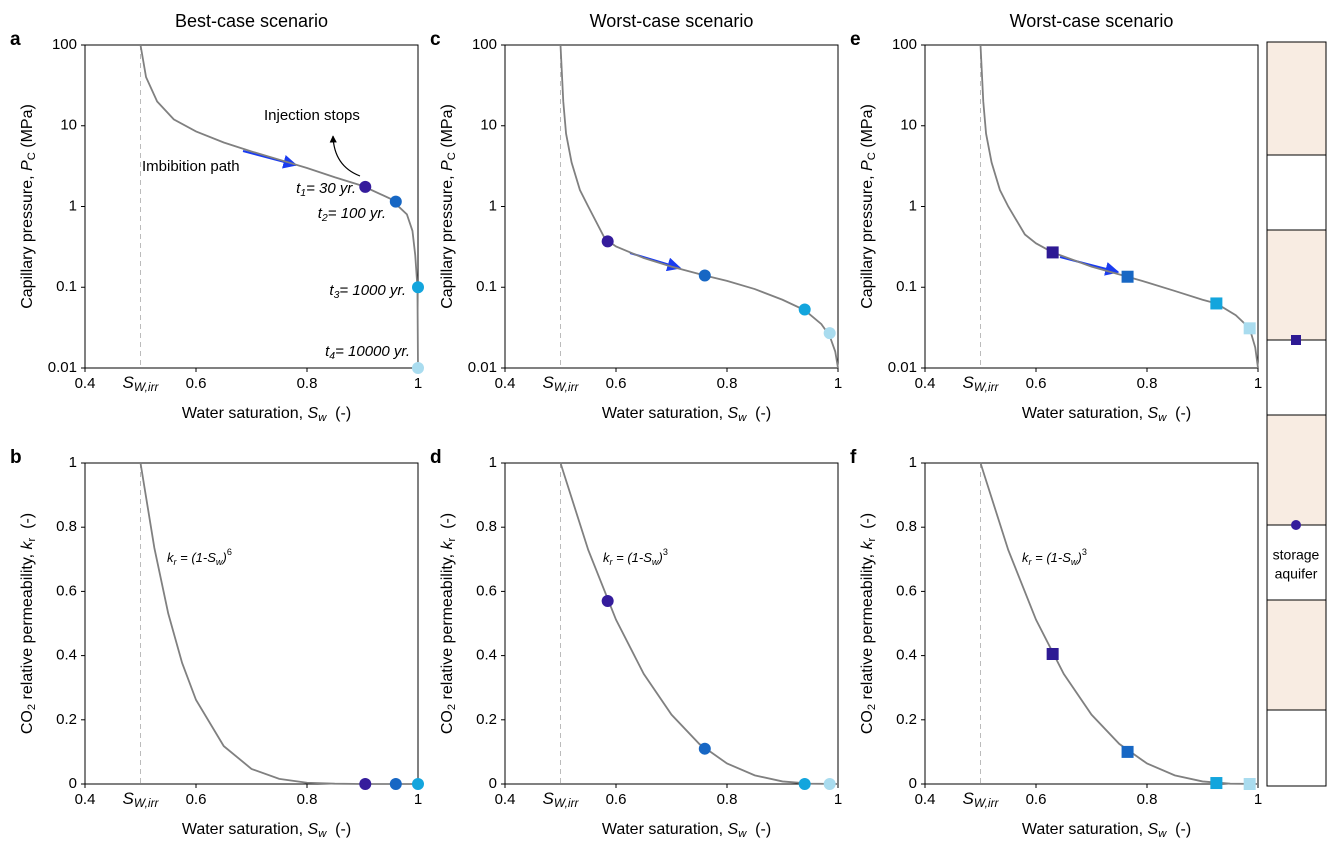 The image size is (1328, 851). What do you see at coordinates (199, 557) in the screenshot?
I see `annotation: kr = (1-Sw)6` at bounding box center [199, 557].